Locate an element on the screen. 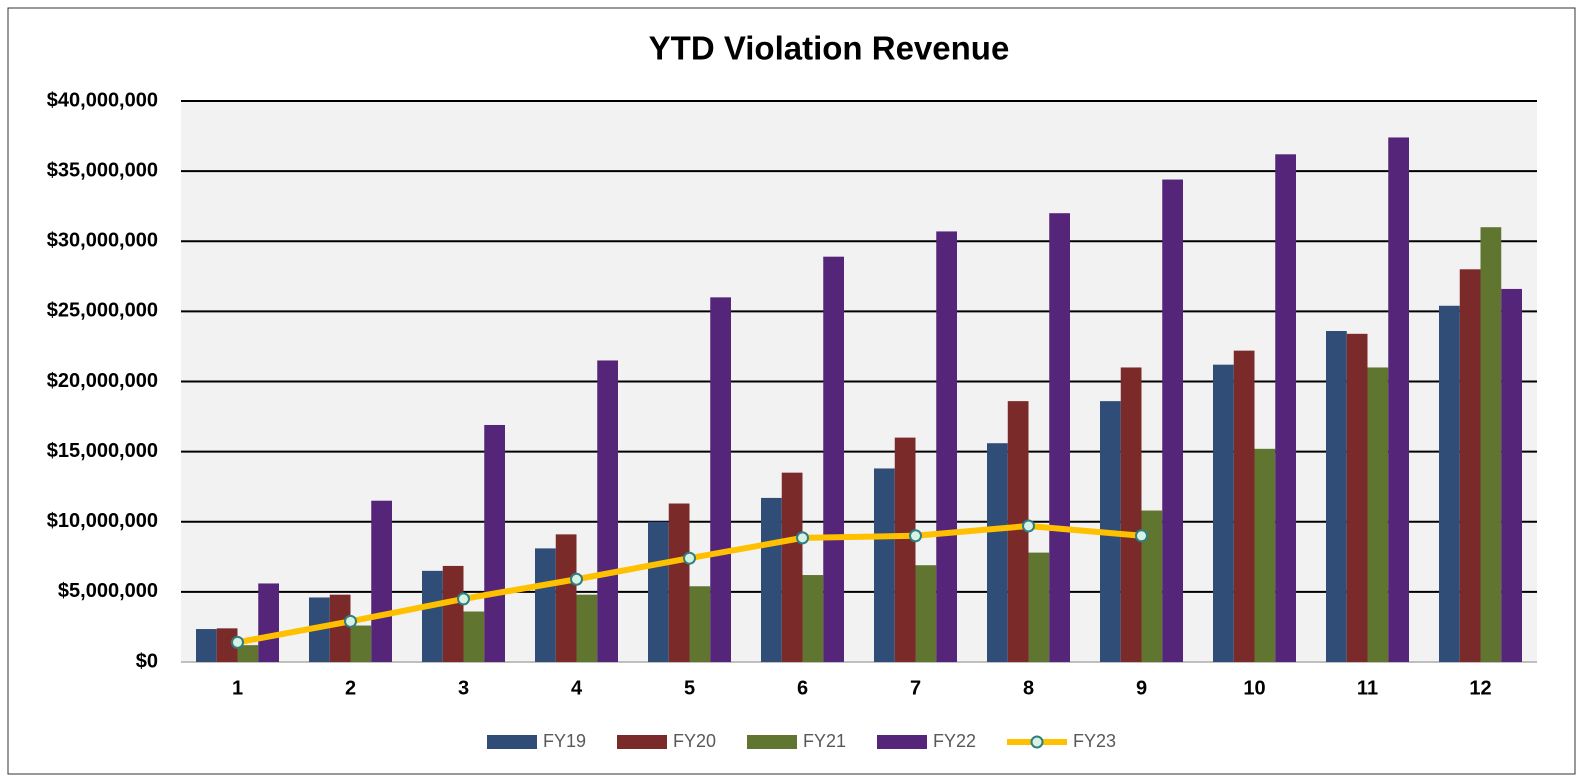 Image resolution: width=1583 pixels, height=782 pixels. y-tick-label: $10,000,000 is located at coordinates (102, 521).